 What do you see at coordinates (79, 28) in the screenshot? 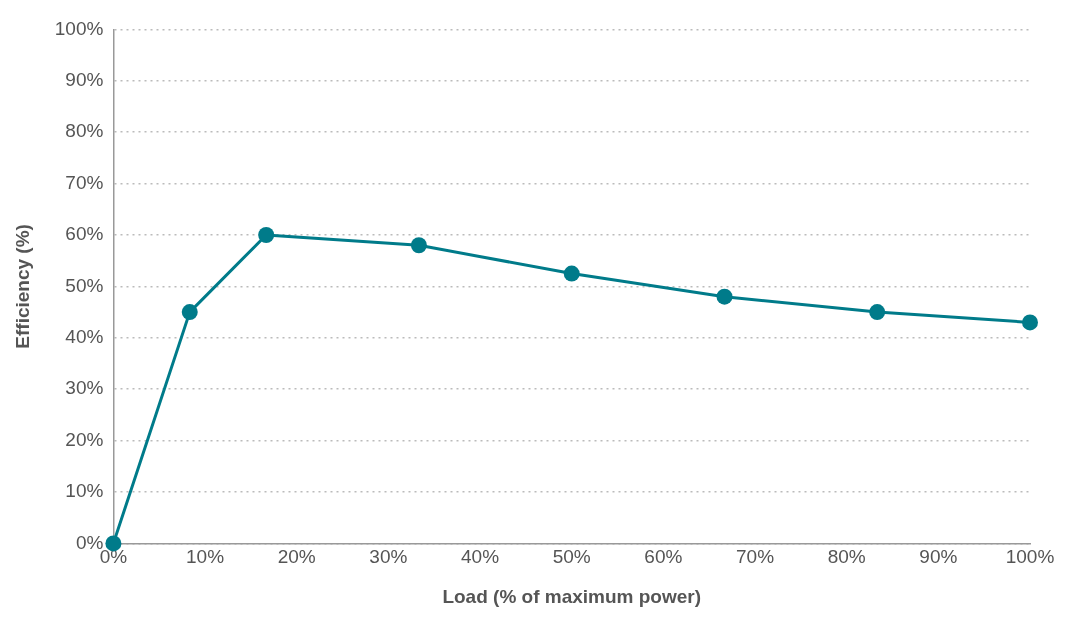
I see `y-tick-label: 100%` at bounding box center [79, 28].